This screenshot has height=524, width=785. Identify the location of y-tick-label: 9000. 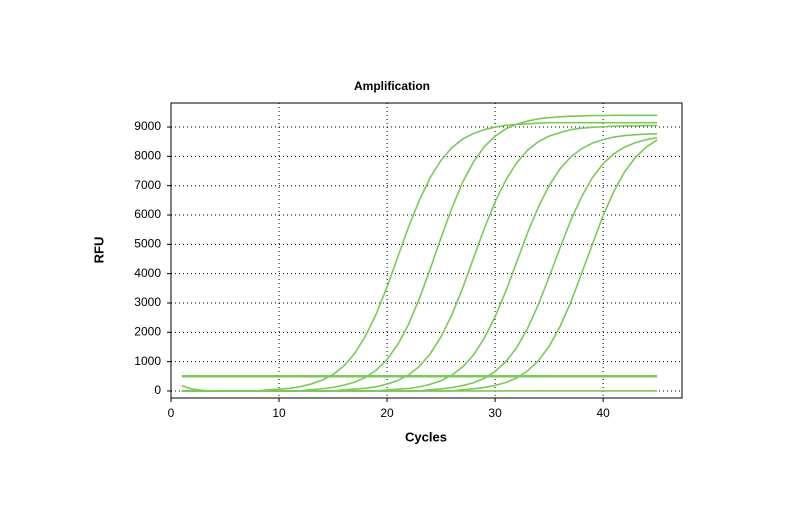
(147, 126).